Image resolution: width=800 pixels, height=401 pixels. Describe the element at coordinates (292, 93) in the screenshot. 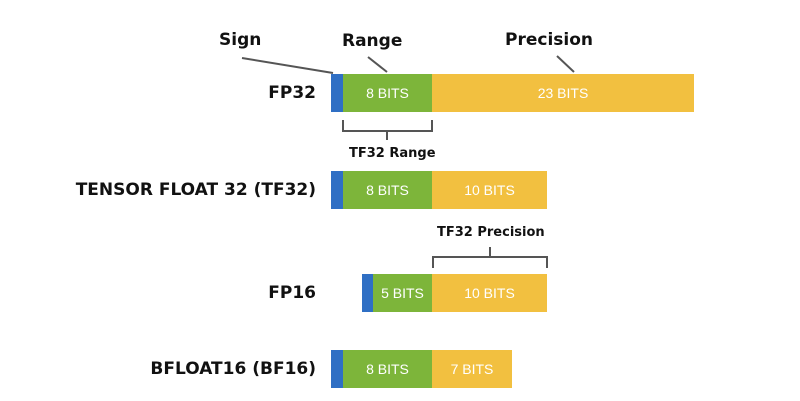

I see `format-label-fp32: FP32` at that location.